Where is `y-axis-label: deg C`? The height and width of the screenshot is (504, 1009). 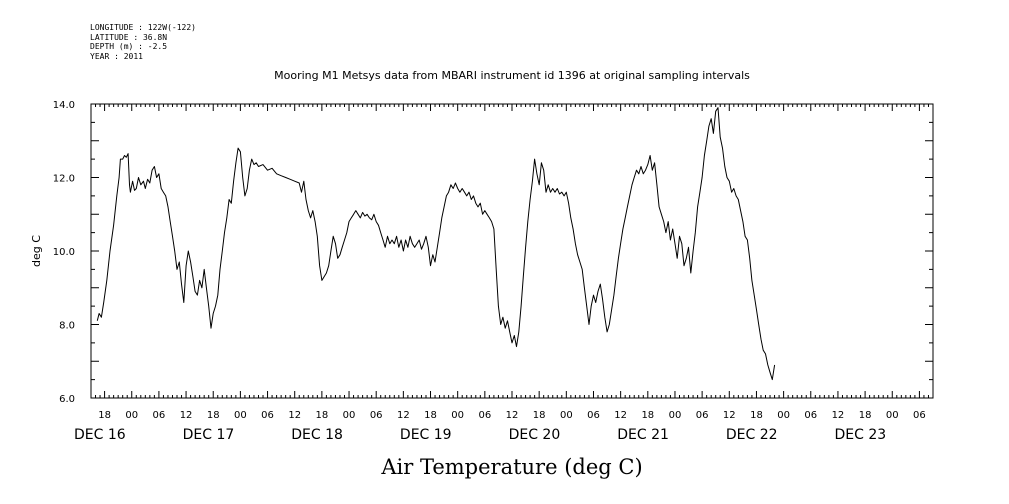 y-axis-label: deg C is located at coordinates (36, 251).